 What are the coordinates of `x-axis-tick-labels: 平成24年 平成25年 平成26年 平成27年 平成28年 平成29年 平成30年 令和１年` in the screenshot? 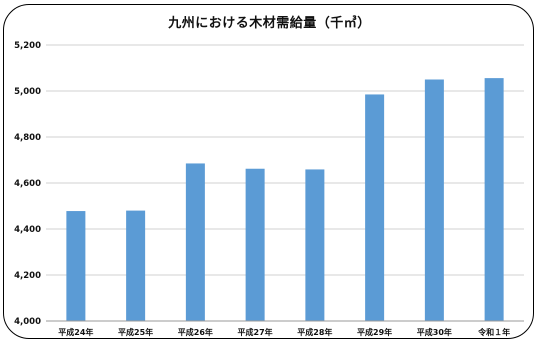 It's located at (284, 332).